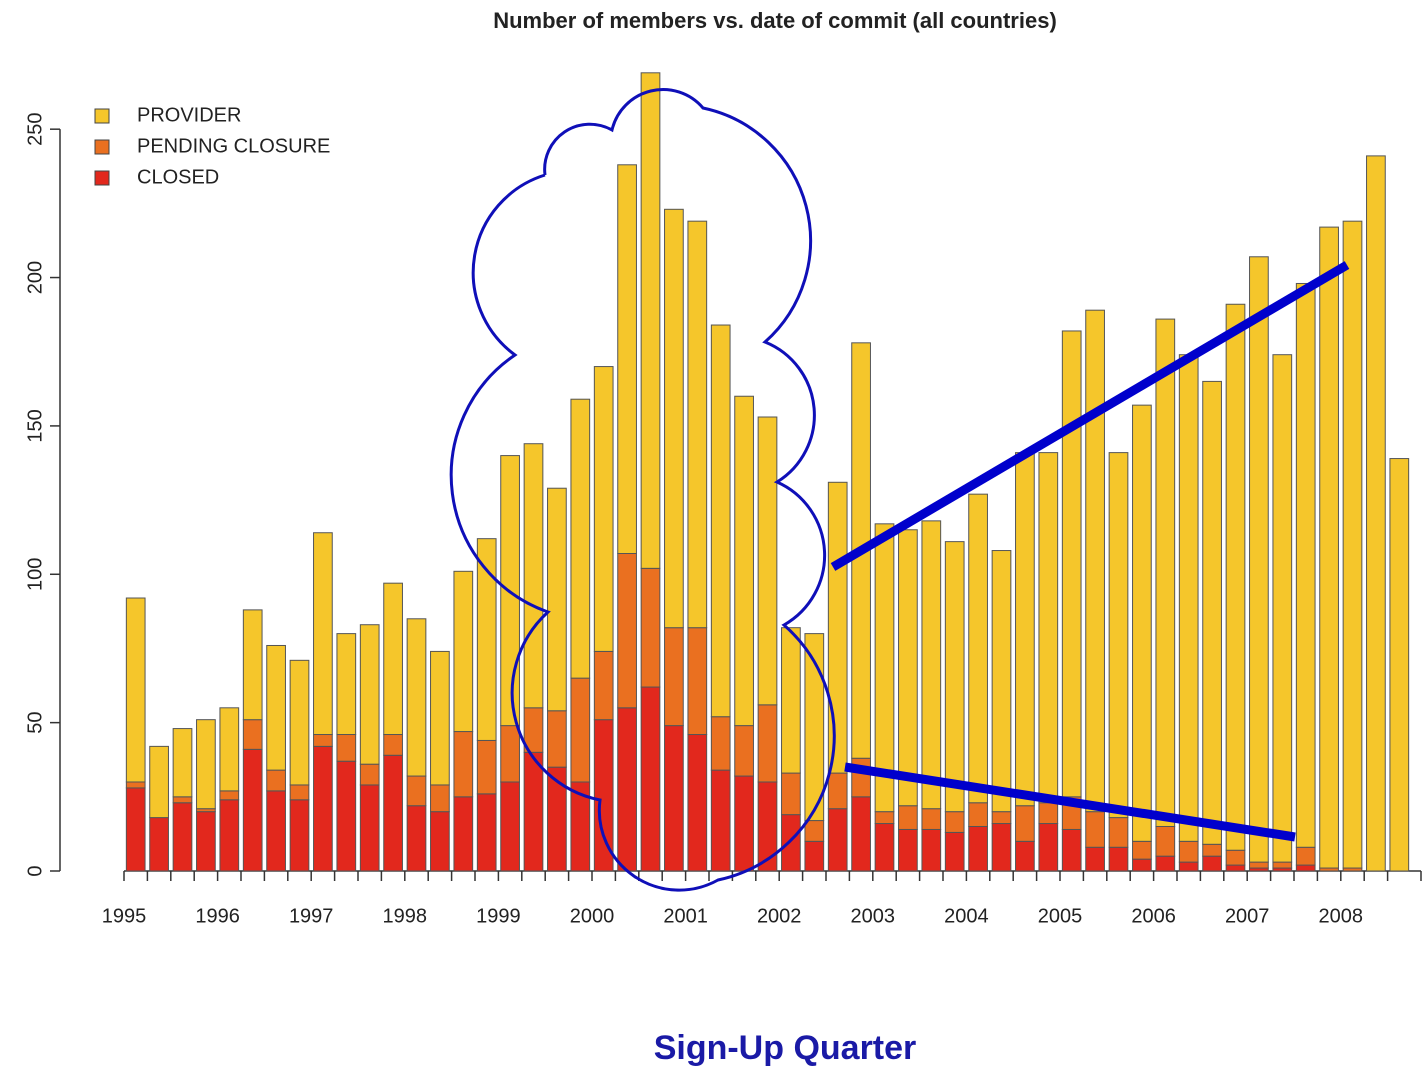  Describe the element at coordinates (1060, 916) in the screenshot. I see `x-tick-label: 2005` at that location.